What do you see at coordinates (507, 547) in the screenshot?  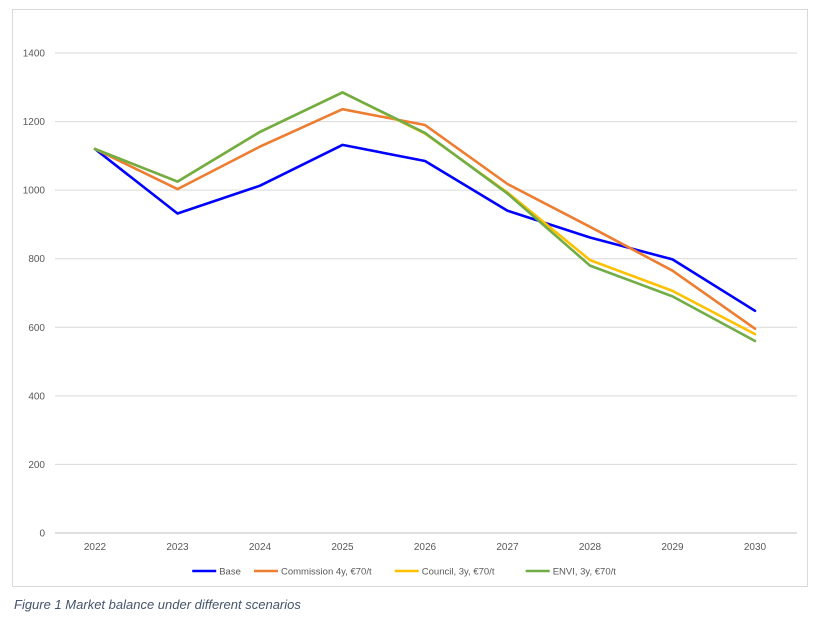 I see `x-tick-label: 2027` at bounding box center [507, 547].